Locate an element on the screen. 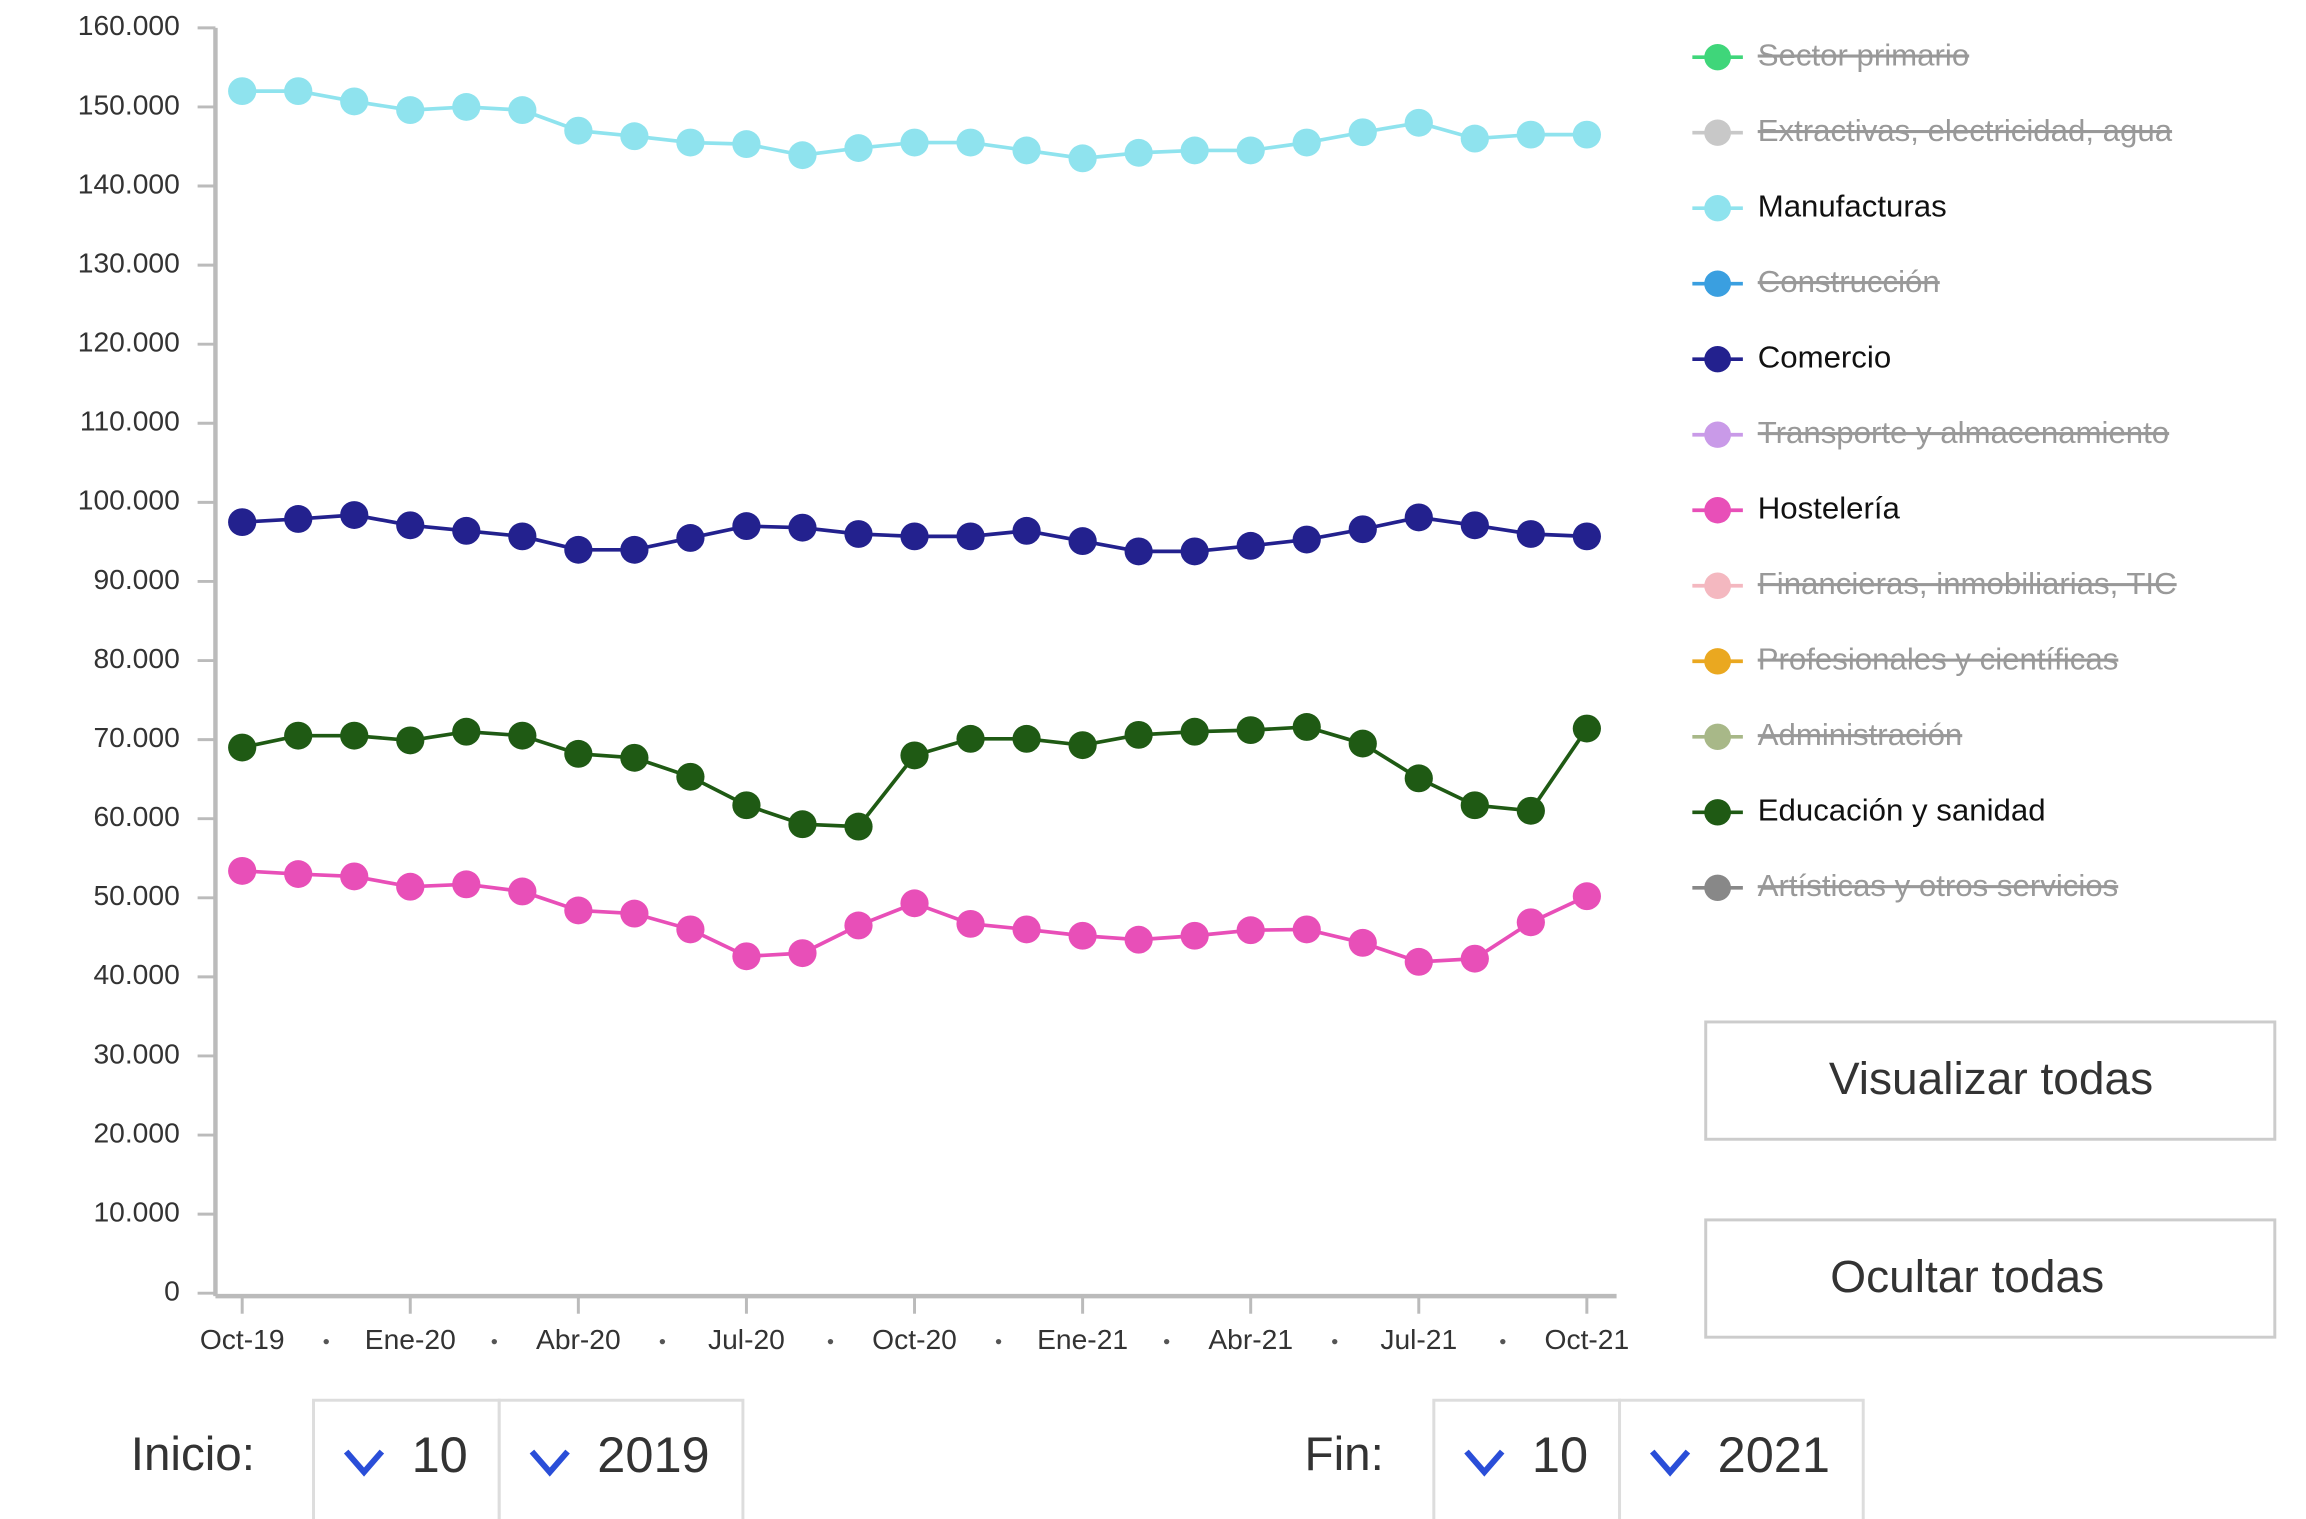 The width and height of the screenshot is (2306, 1519). hide-all-button: Ocultar todas is located at coordinates (1990, 1278).